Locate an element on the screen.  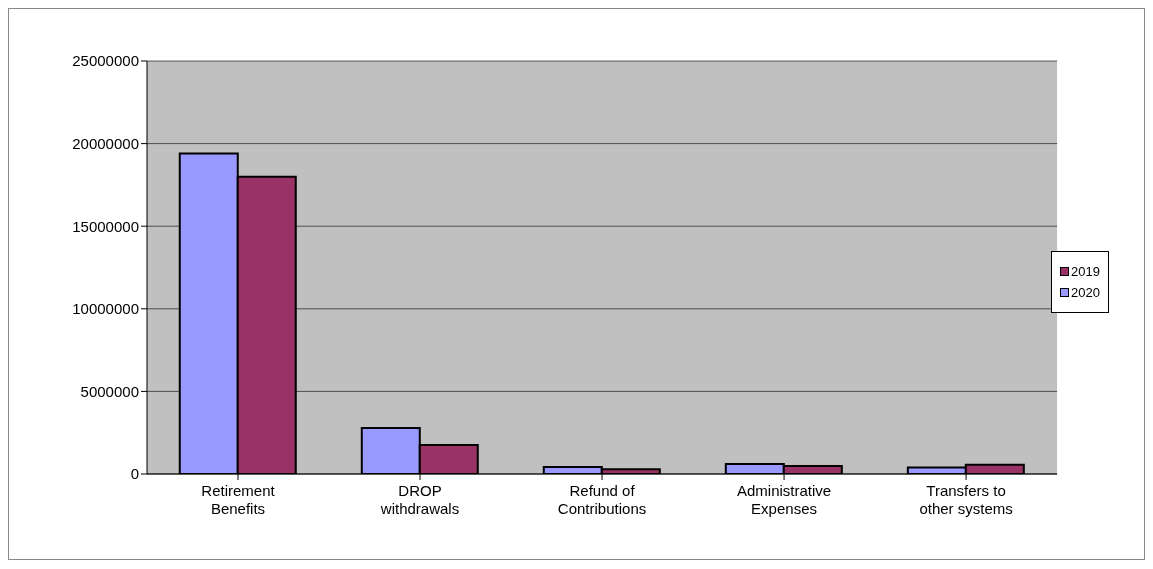
y-tick-label: 25000000 is located at coordinates (105, 61).